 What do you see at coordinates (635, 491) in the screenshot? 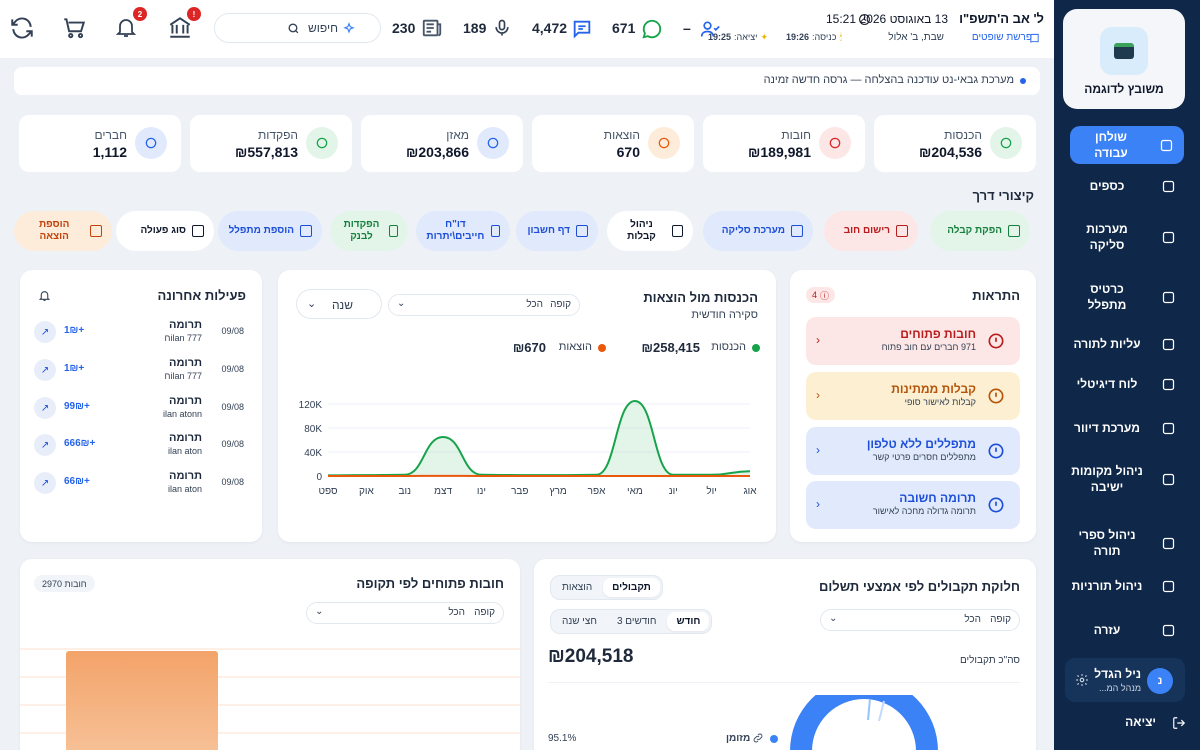
I see `x-tick-label: מאי` at bounding box center [635, 491].